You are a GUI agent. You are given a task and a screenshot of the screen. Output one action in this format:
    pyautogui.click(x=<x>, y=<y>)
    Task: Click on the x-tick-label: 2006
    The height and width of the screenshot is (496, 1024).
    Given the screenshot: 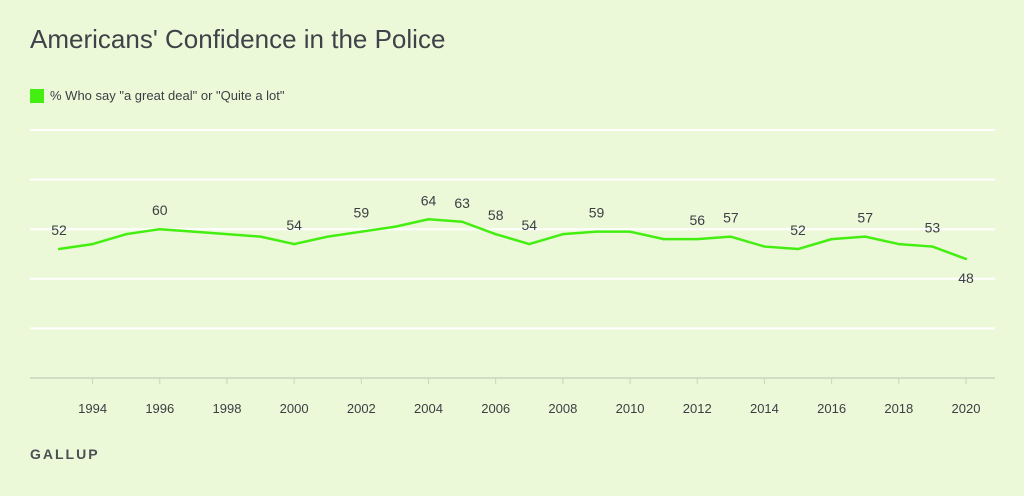 What is the action you would take?
    pyautogui.click(x=495, y=408)
    